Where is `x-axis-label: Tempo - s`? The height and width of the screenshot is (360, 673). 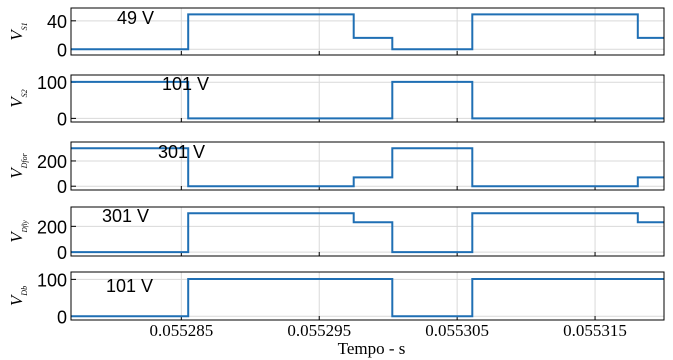
x-axis-label: Tempo - s is located at coordinates (372, 348).